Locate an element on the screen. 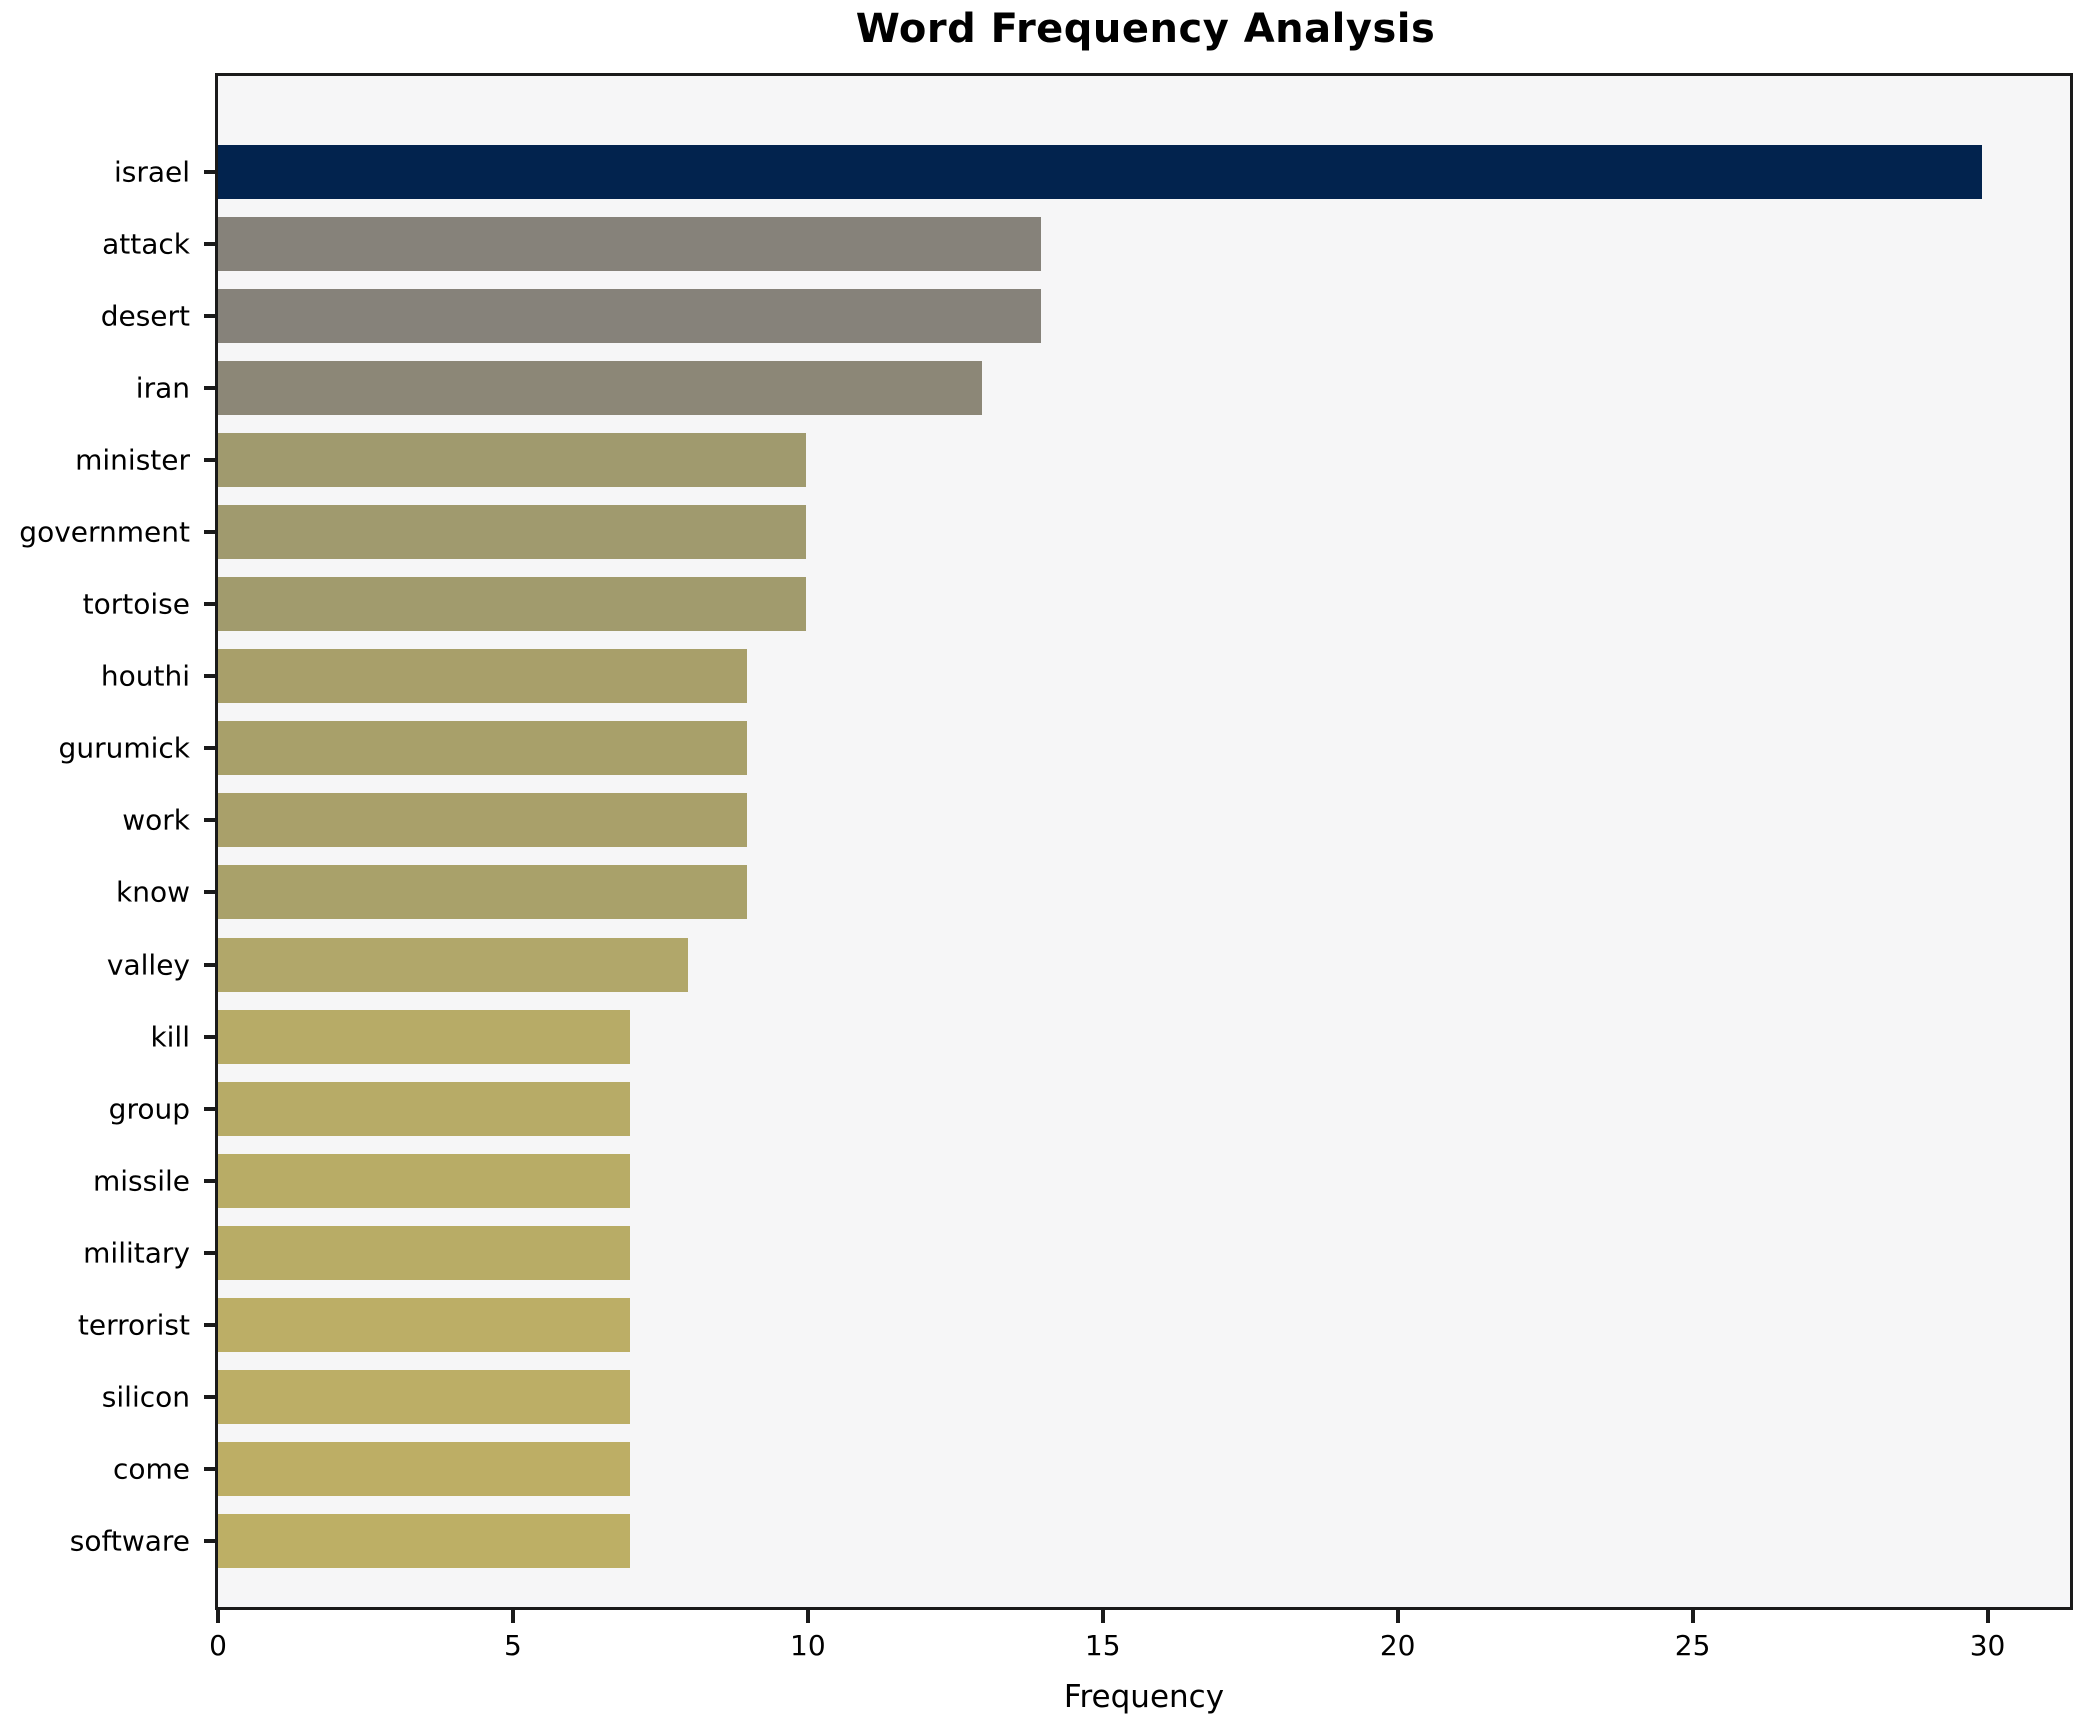 The height and width of the screenshot is (1722, 2095). bar-row: software is located at coordinates (1070, 1541).